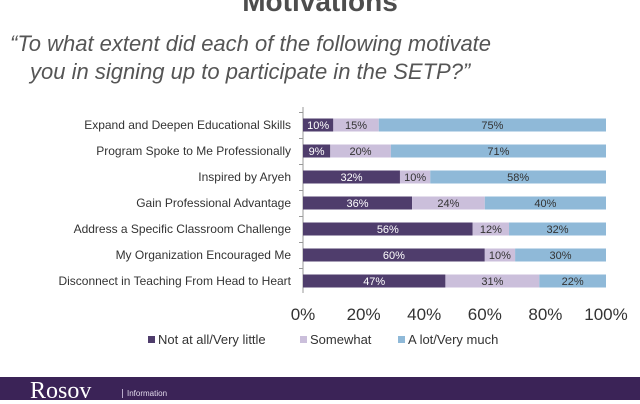  I want to click on data-label: 47%, so click(374, 282).